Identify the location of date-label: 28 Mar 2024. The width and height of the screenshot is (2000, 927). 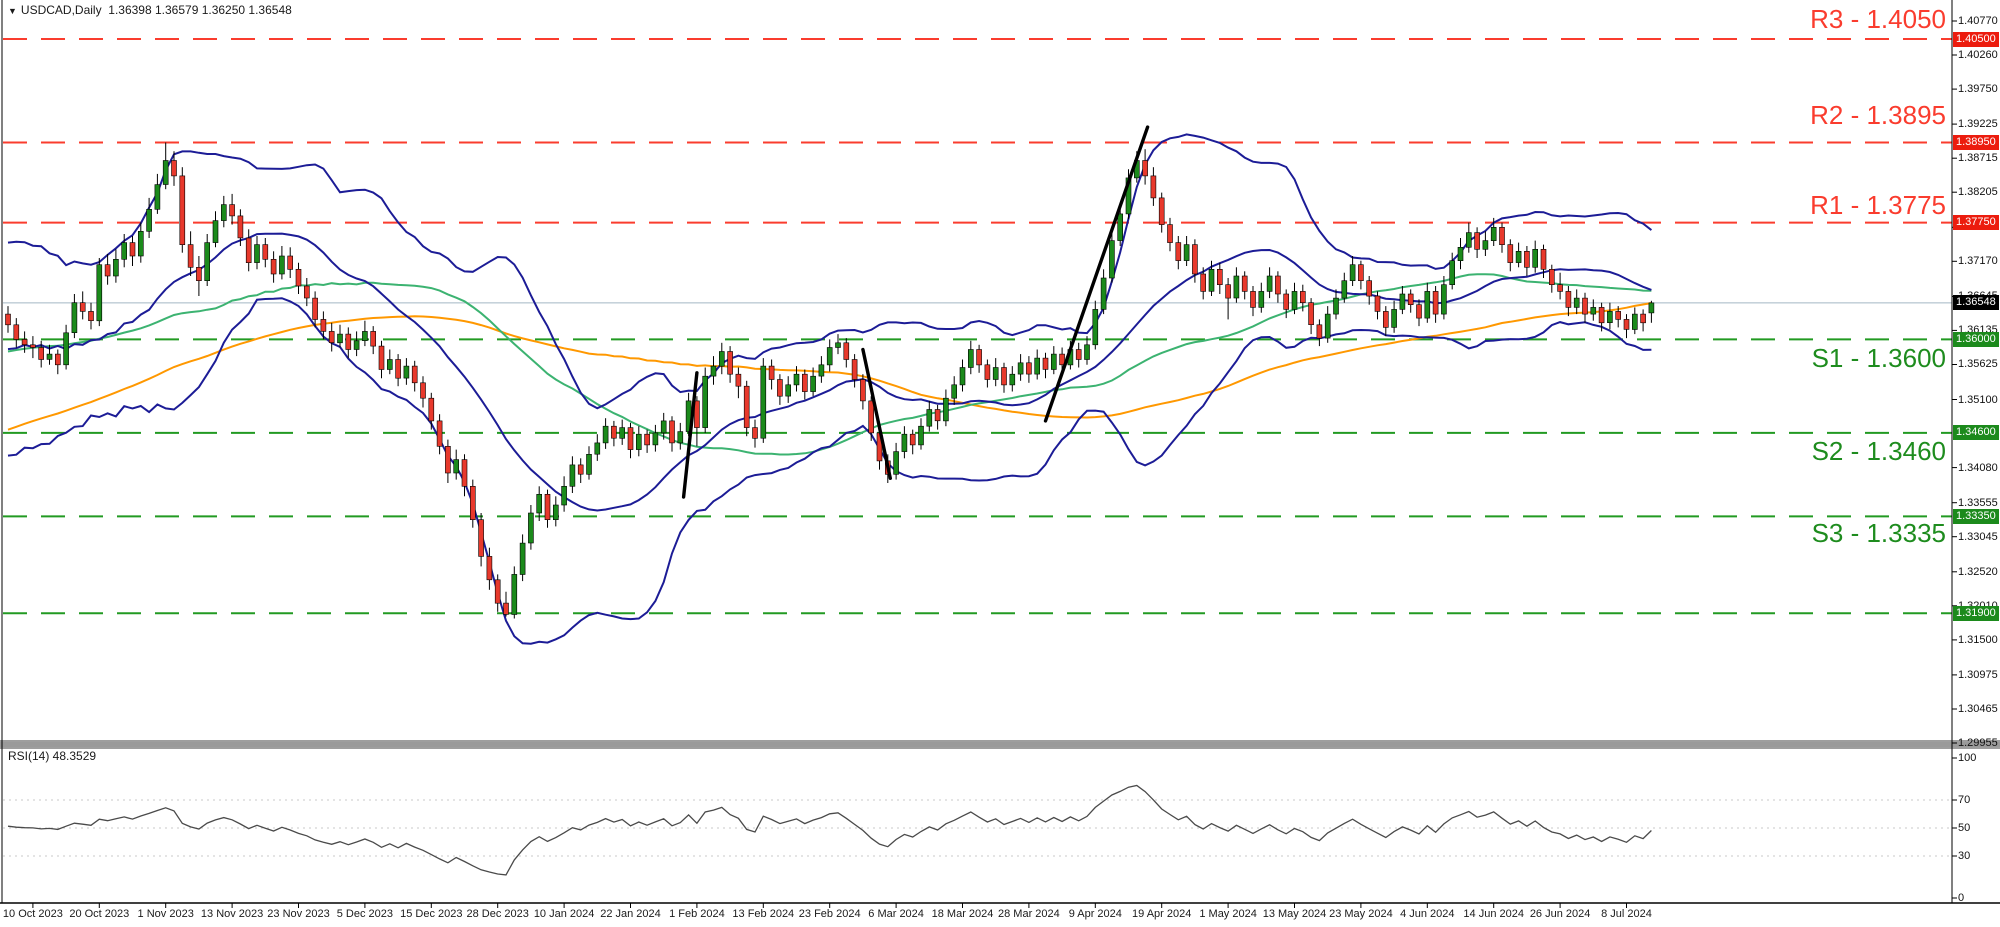
(1029, 914).